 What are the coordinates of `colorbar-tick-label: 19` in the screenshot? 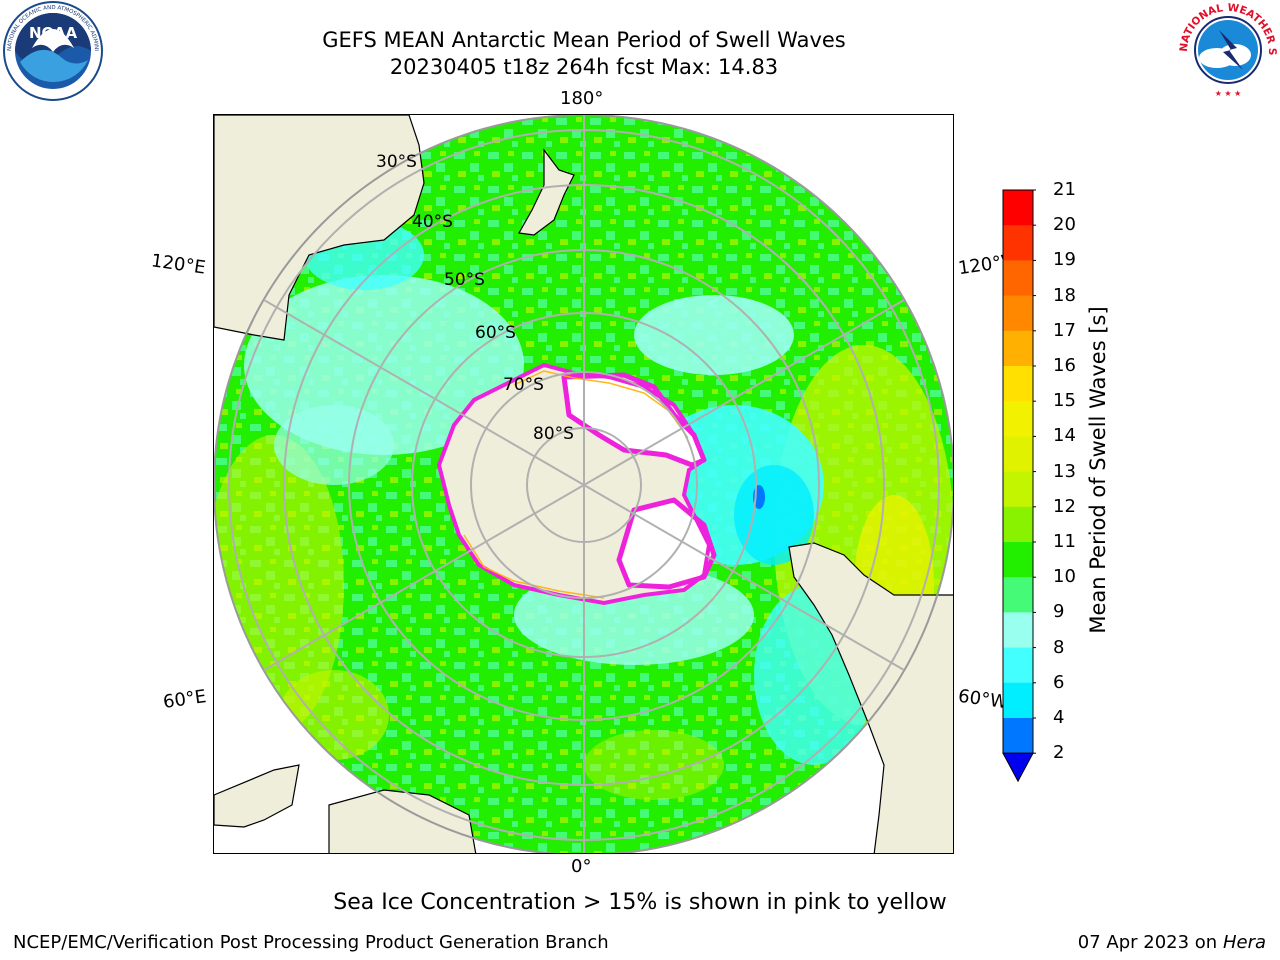 It's located at (1064, 260).